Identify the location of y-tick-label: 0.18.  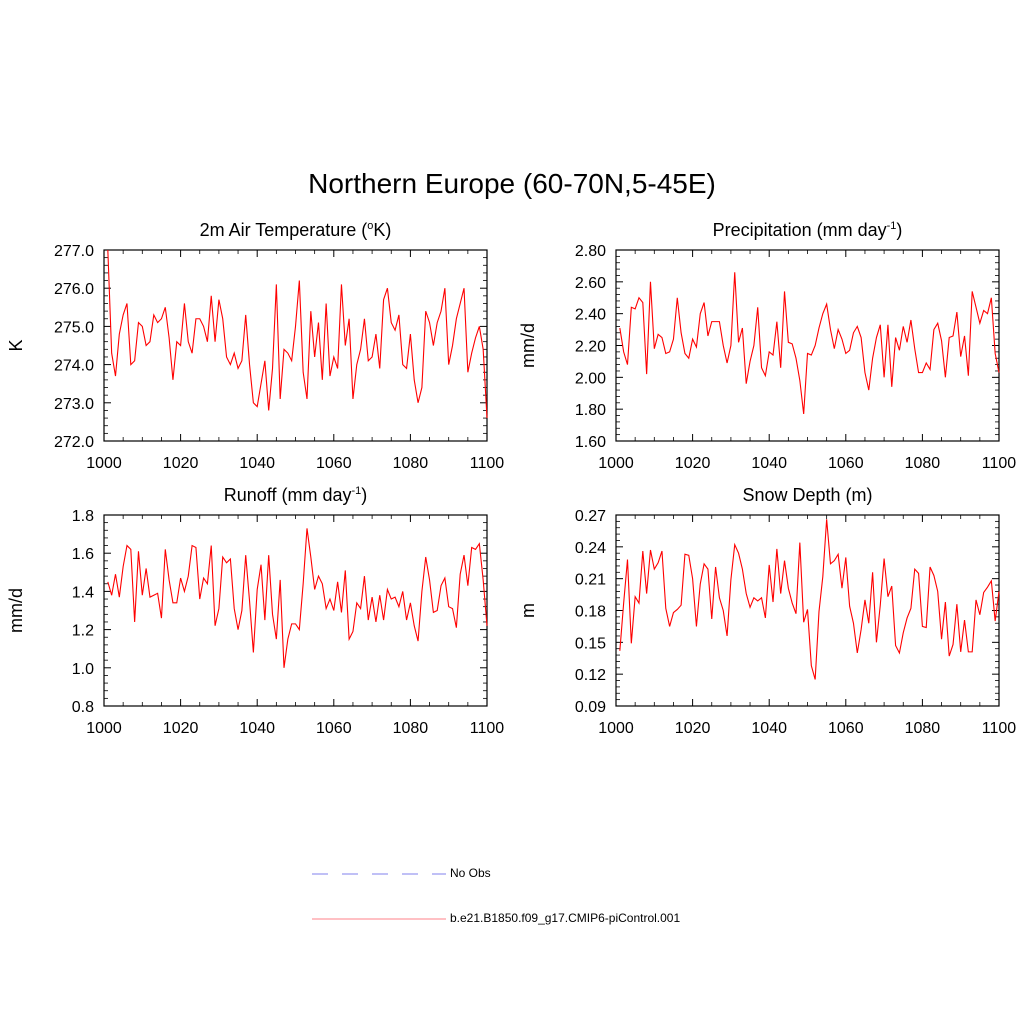
(590, 612).